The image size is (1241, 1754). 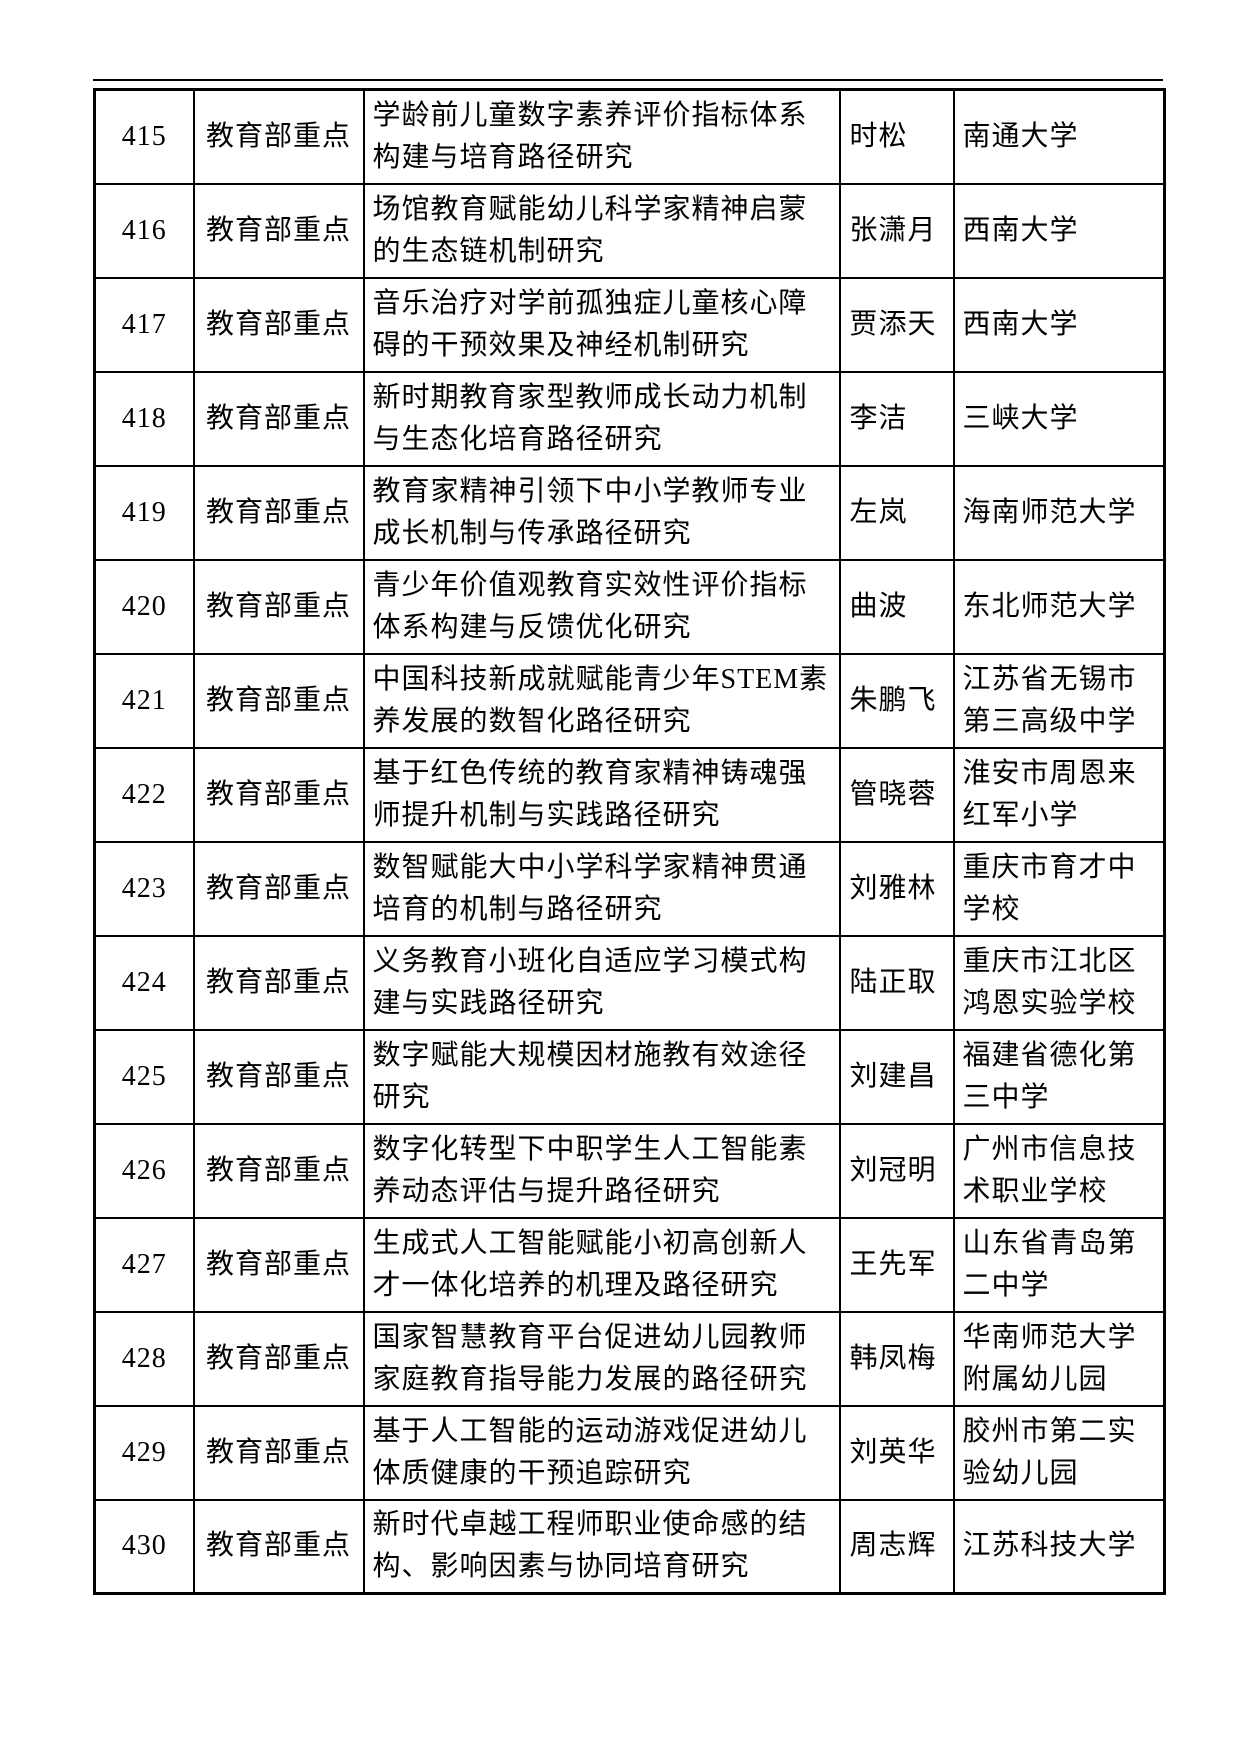 What do you see at coordinates (628, 80) in the screenshot?
I see `table-continuation-rule` at bounding box center [628, 80].